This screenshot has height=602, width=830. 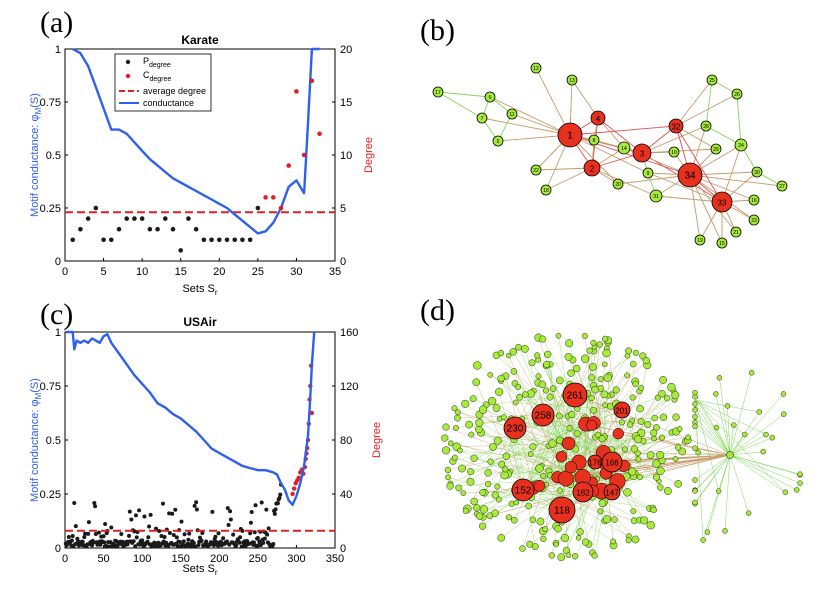 I want to click on node-label: 25, so click(x=712, y=81).